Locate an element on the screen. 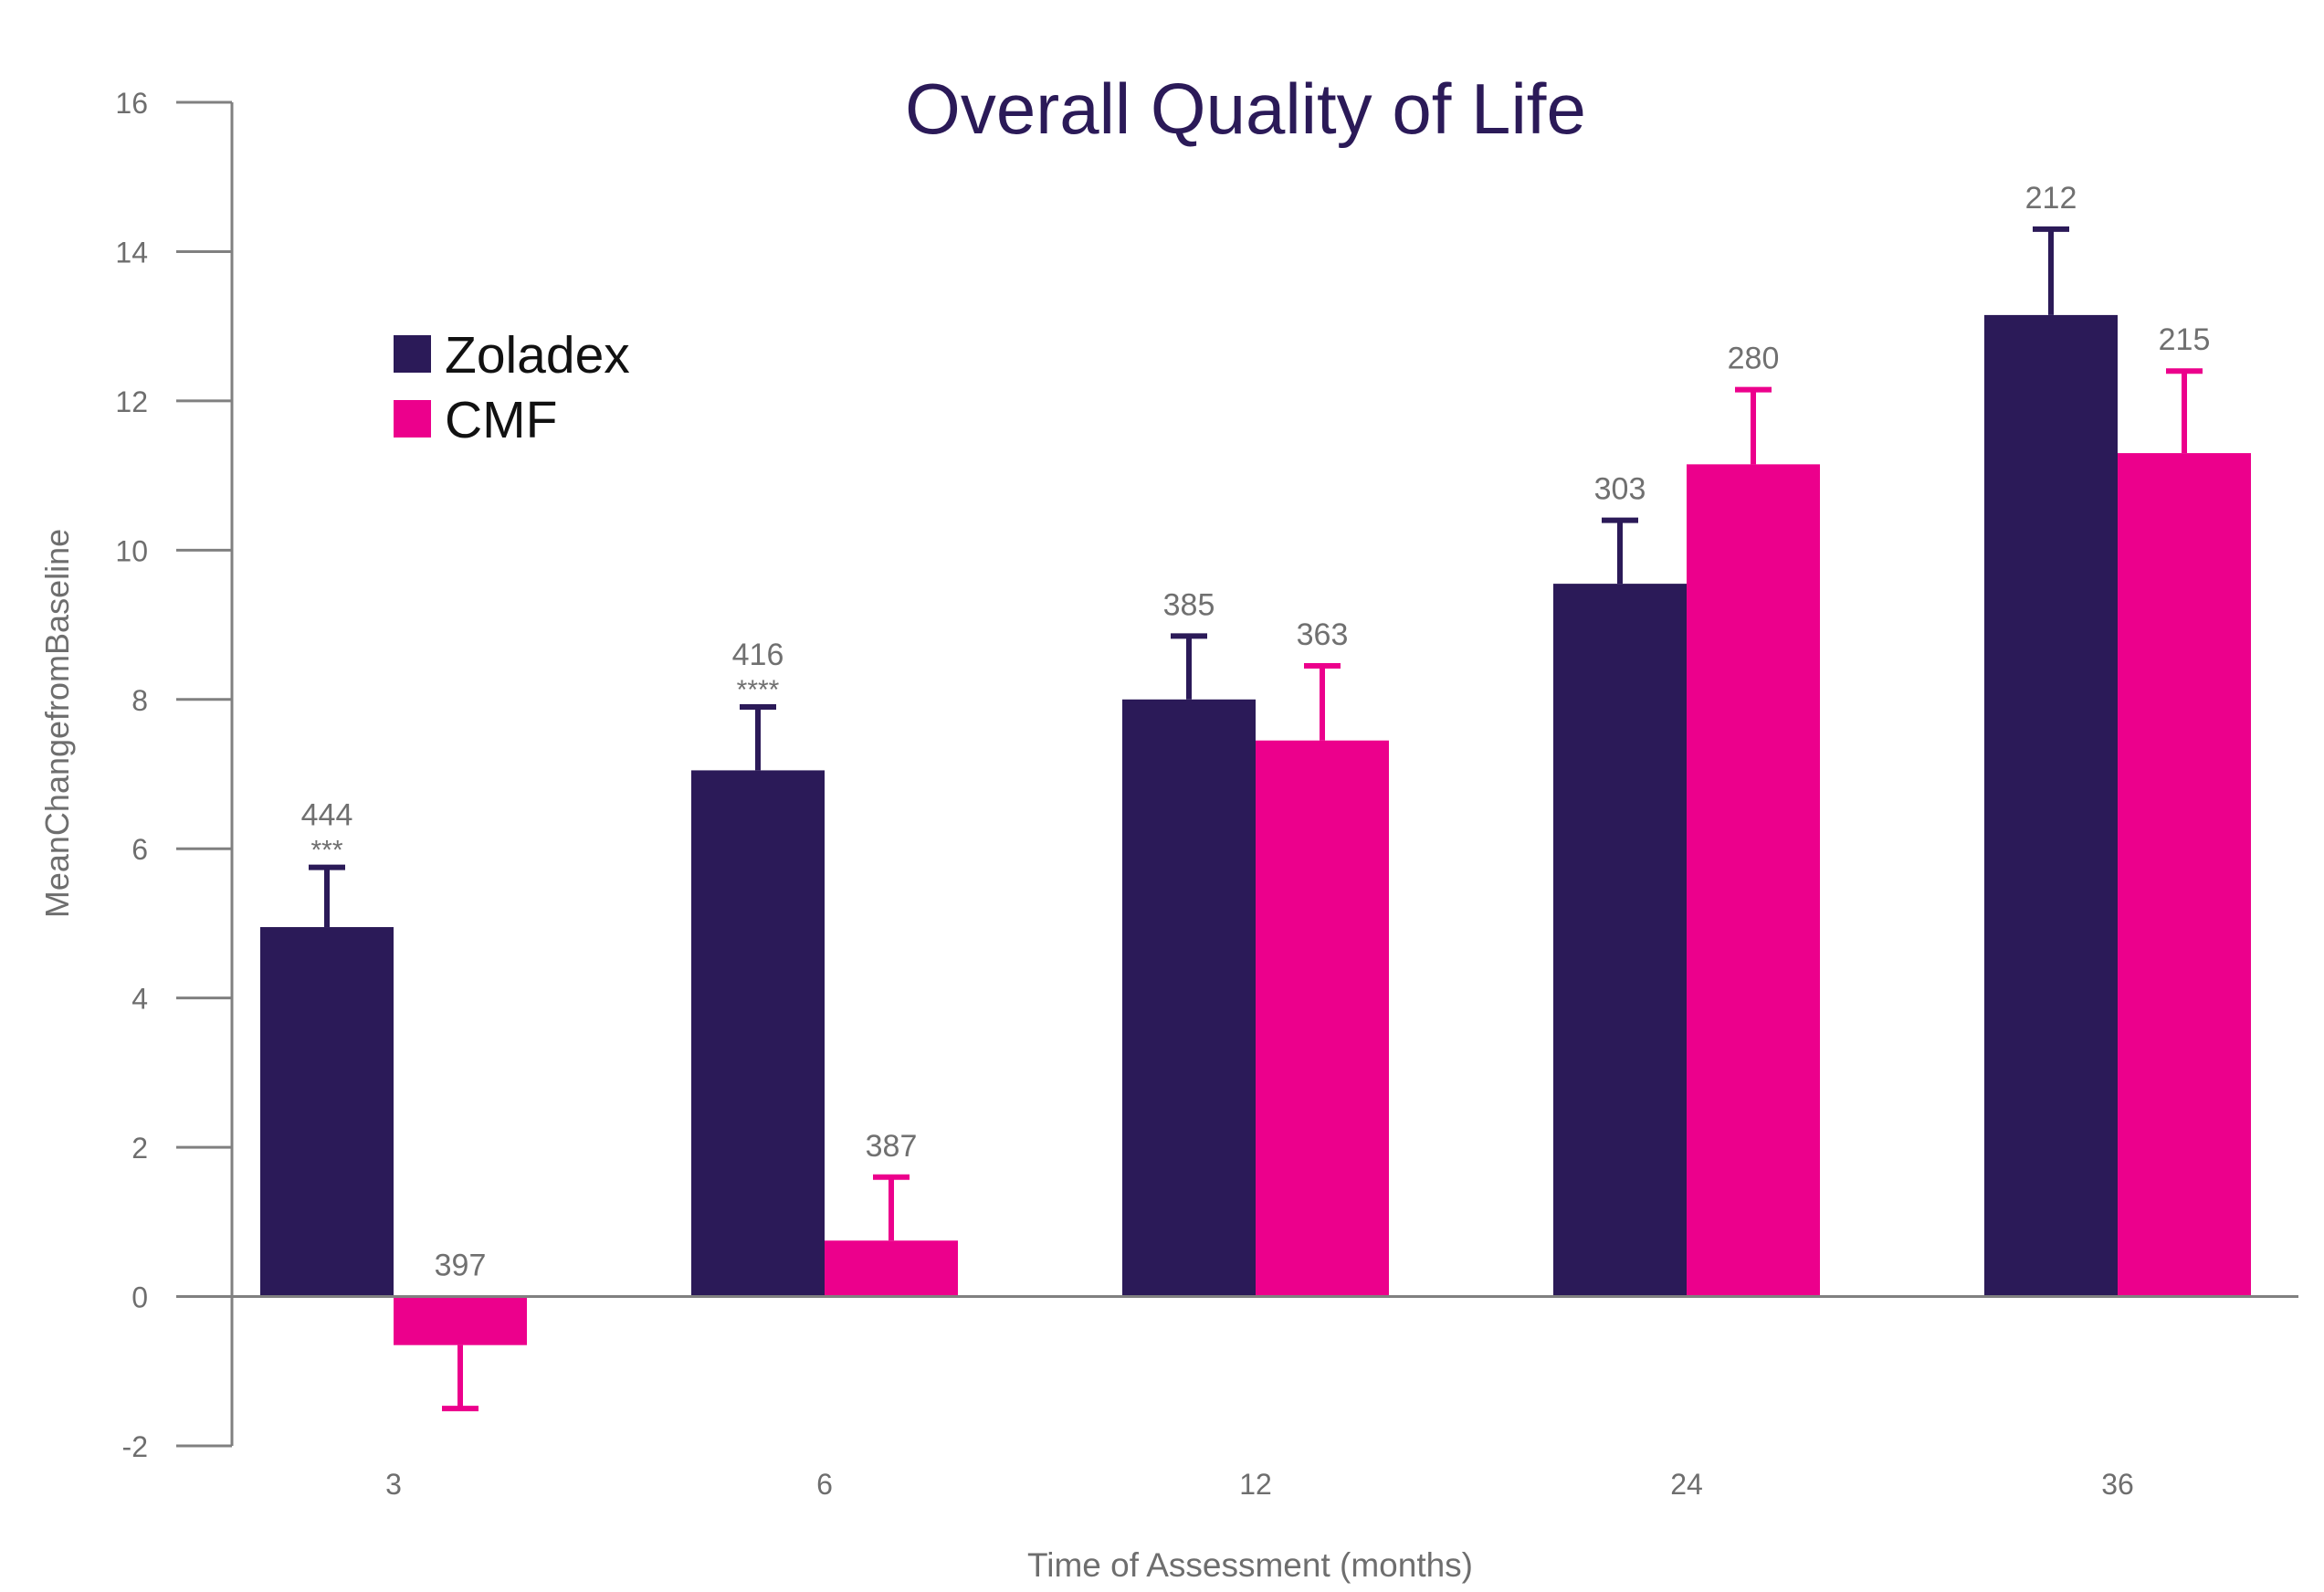  x-tick-label: 12 is located at coordinates (1255, 1484).